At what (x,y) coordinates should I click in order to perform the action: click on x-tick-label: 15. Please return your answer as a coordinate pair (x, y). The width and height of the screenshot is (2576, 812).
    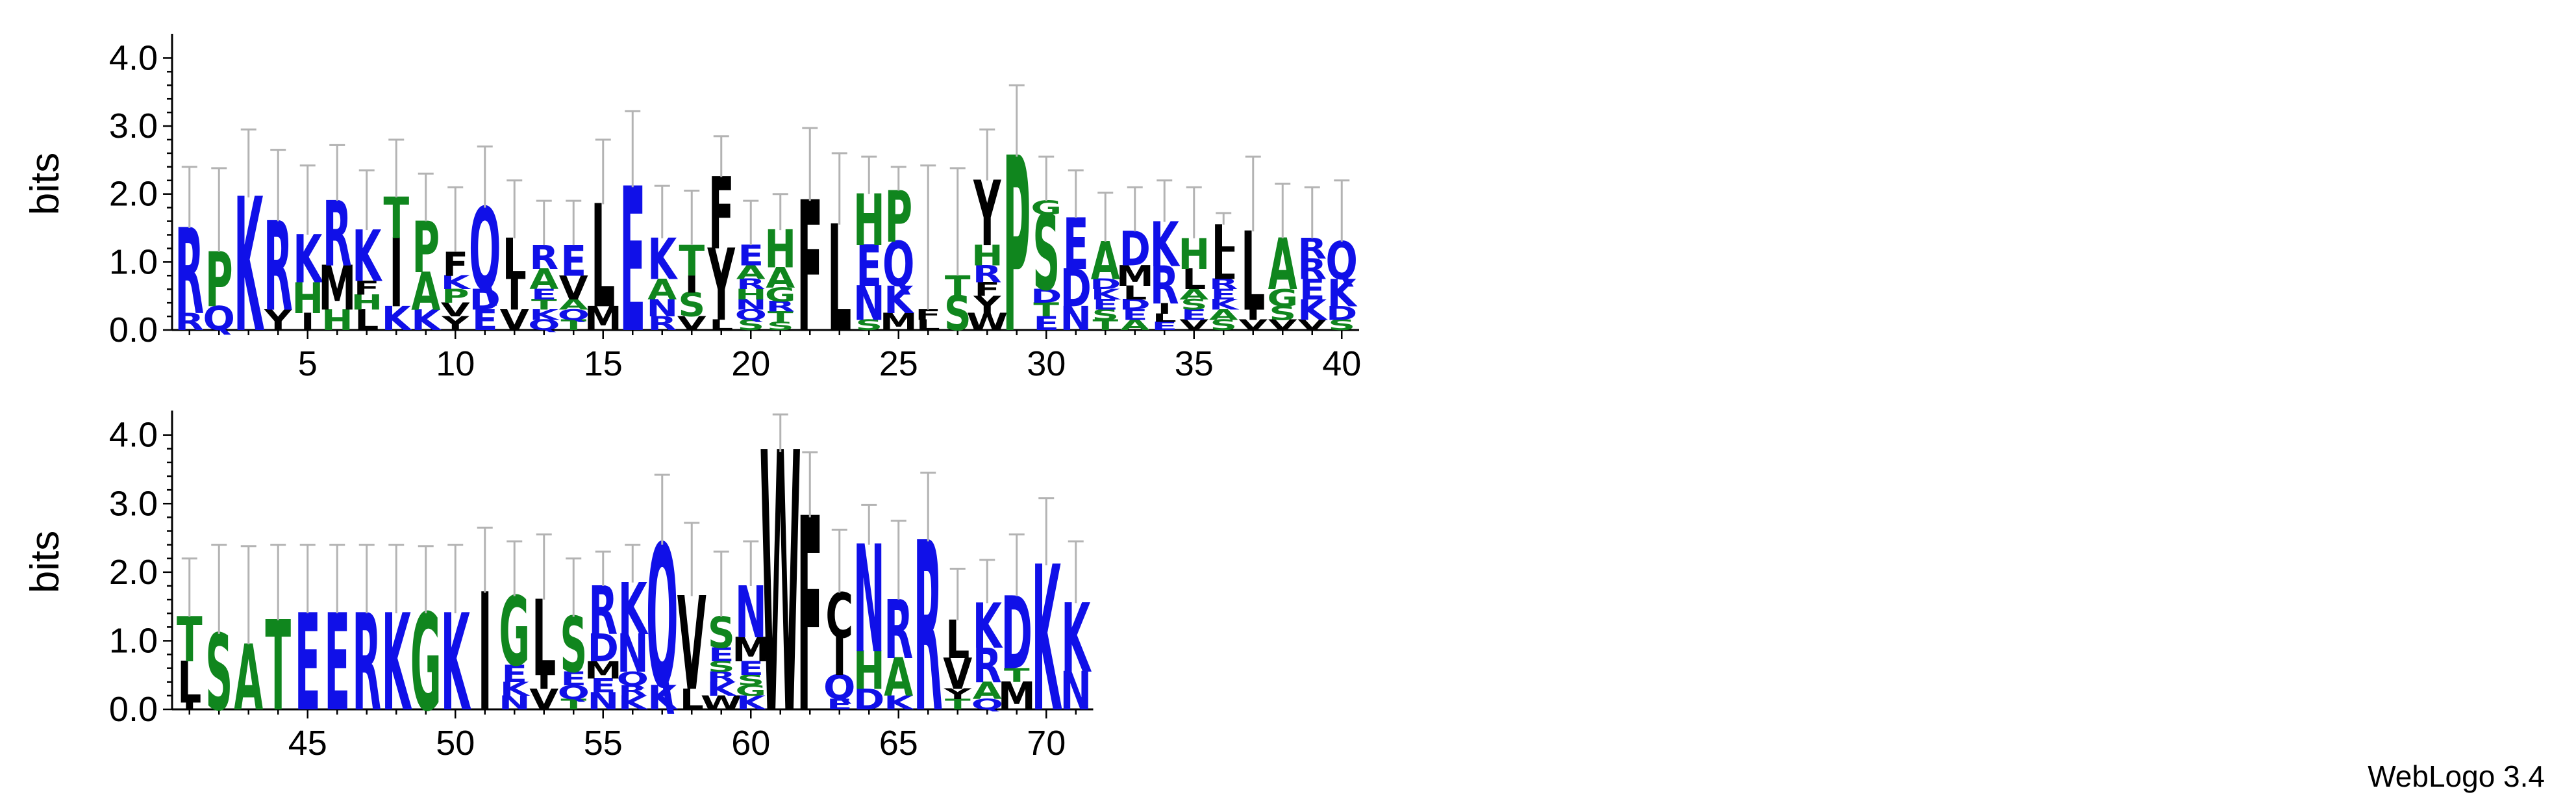
    Looking at the image, I should click on (603, 363).